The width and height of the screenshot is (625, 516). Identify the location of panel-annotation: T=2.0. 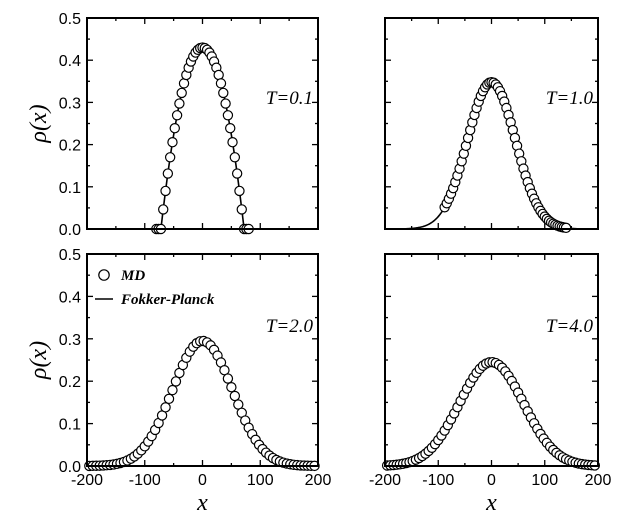
(290, 326).